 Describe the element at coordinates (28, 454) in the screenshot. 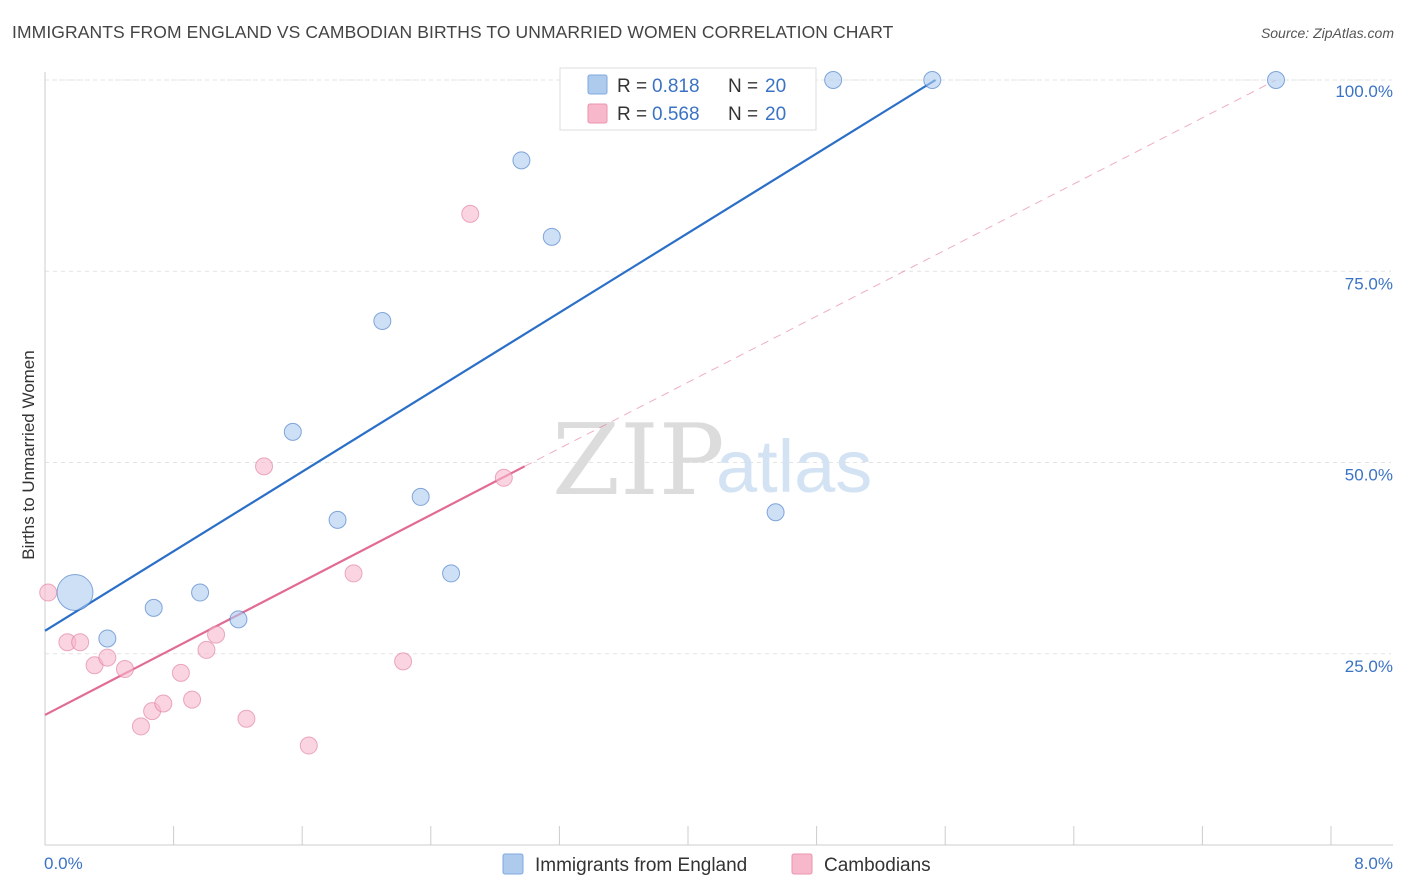

I see `y-axis-label: Births to Unmarried Women` at that location.